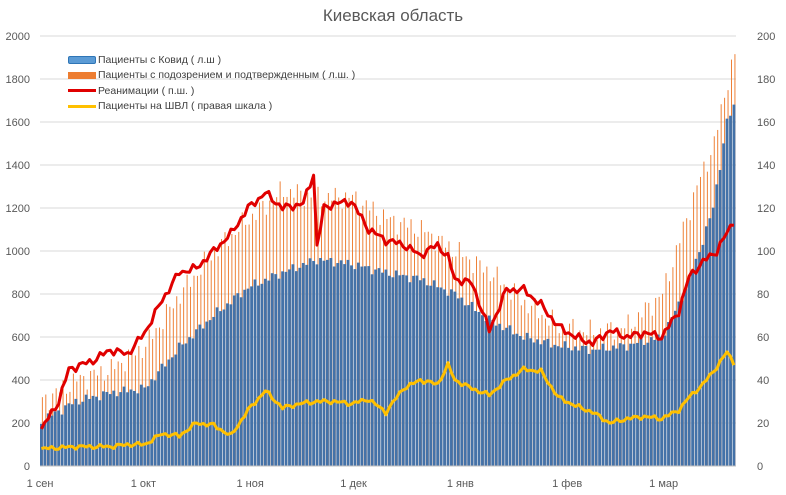 The image size is (786, 495). Describe the element at coordinates (18, 80) in the screenshot. I see `y-left-tick-label: 1800` at that location.